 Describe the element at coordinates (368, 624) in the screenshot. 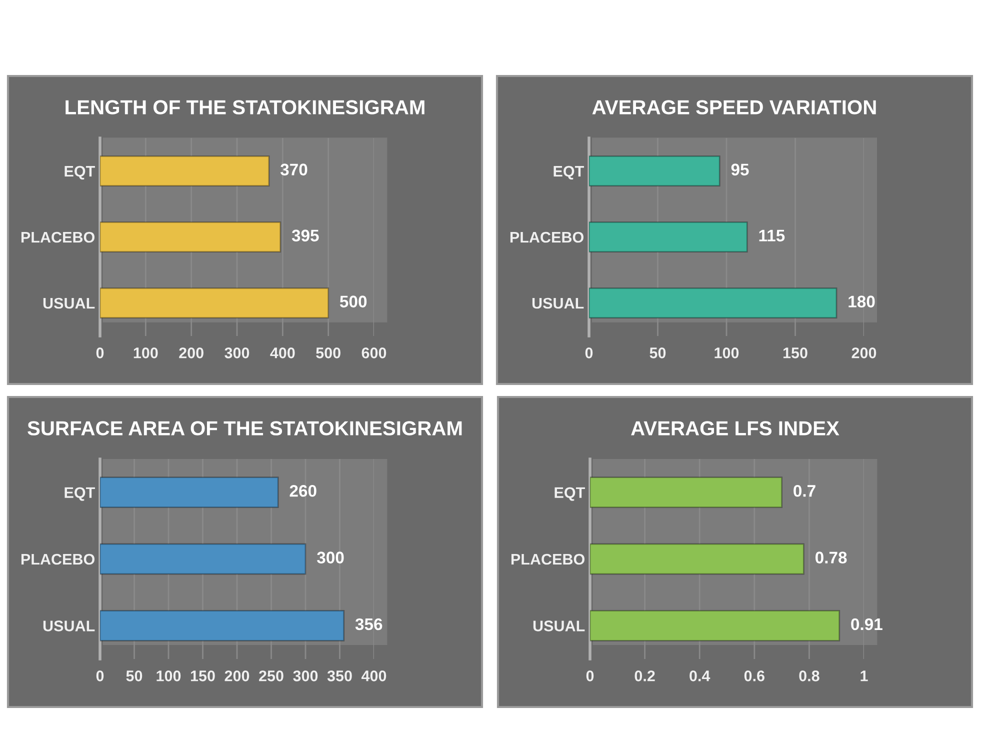

I see `data-label: 356` at that location.